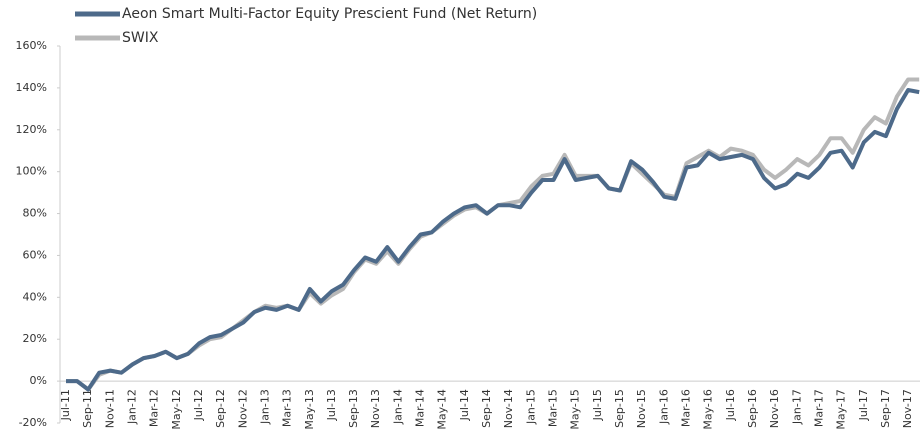 Image resolution: width=920 pixels, height=437 pixels. I want to click on y-tick-label: 40%, so click(35, 296).